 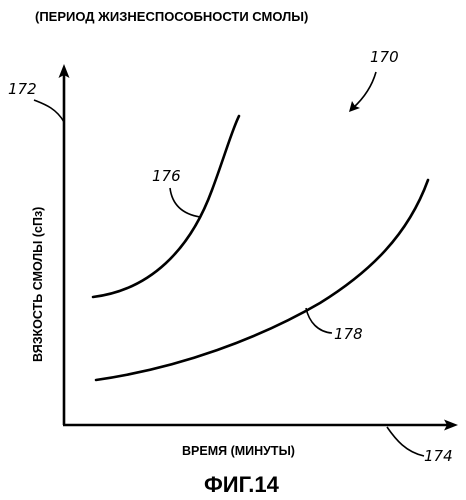 I want to click on figure-title: (ПЕРИОД ЖИЗНЕСПОСОБНОСТИ СМОЛЫ), so click(x=171, y=16).